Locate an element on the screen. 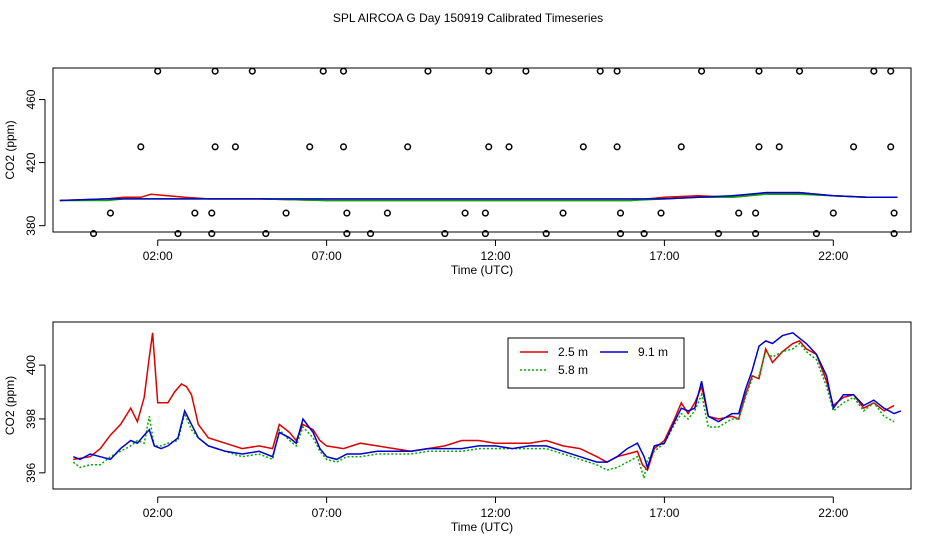 The width and height of the screenshot is (936, 545). legend-label: 2.5 m is located at coordinates (573, 352).